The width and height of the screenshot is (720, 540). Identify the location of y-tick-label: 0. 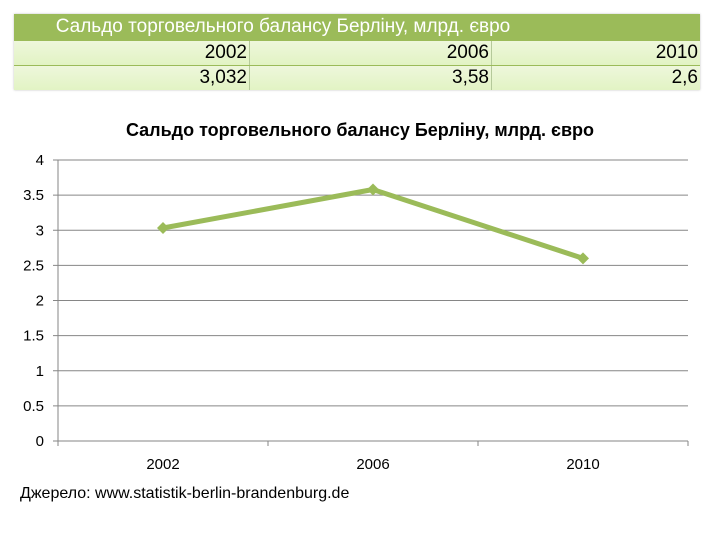
(40, 441).